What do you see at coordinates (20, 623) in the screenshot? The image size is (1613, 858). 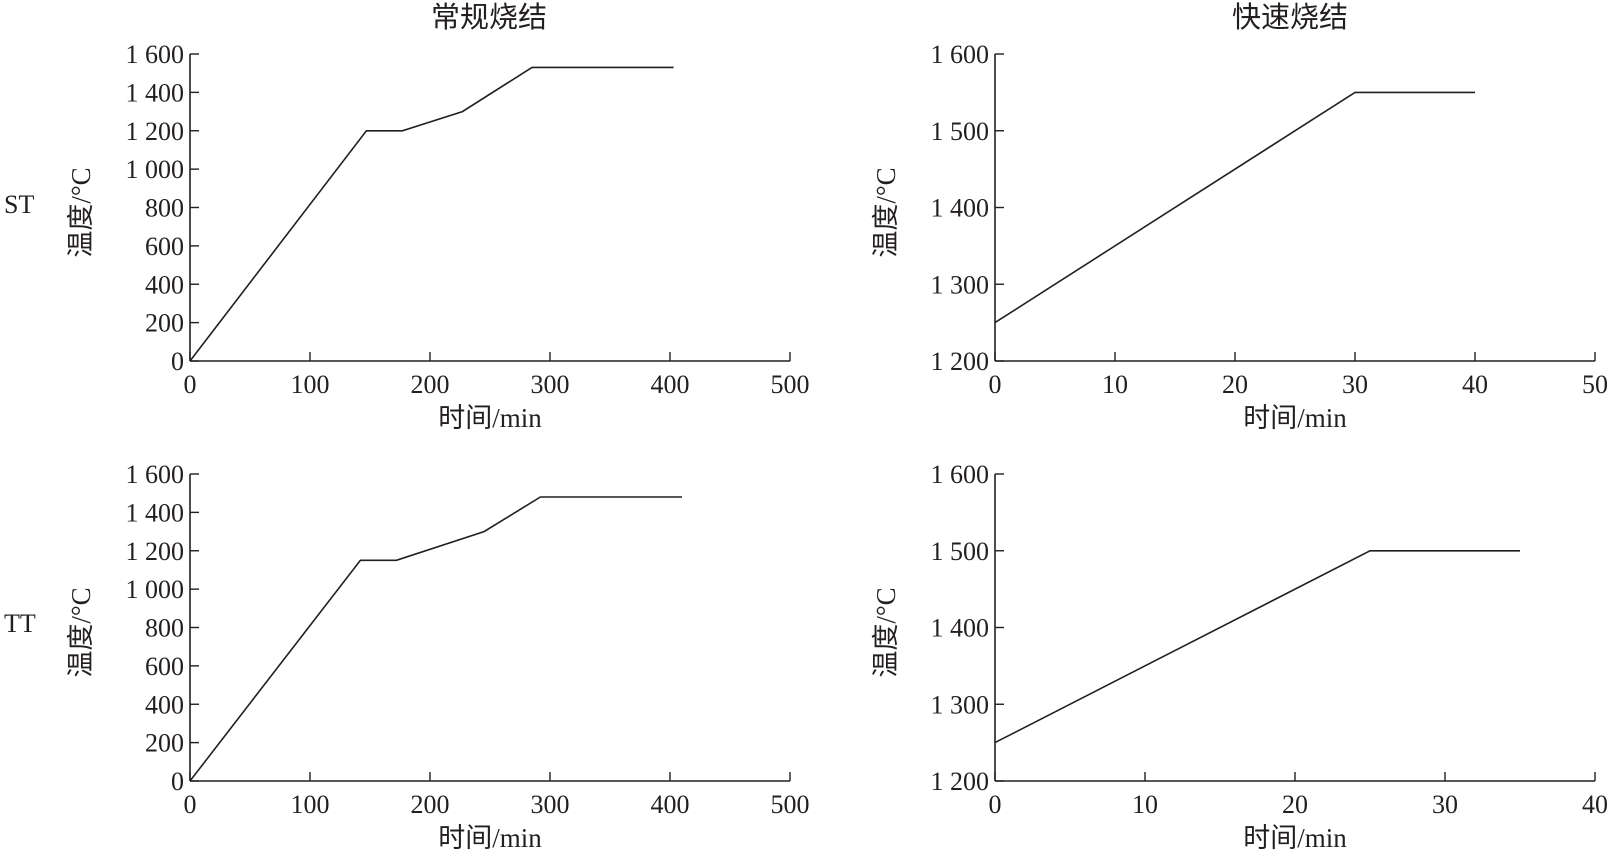 I see `row-label-tt: TT` at bounding box center [20, 623].